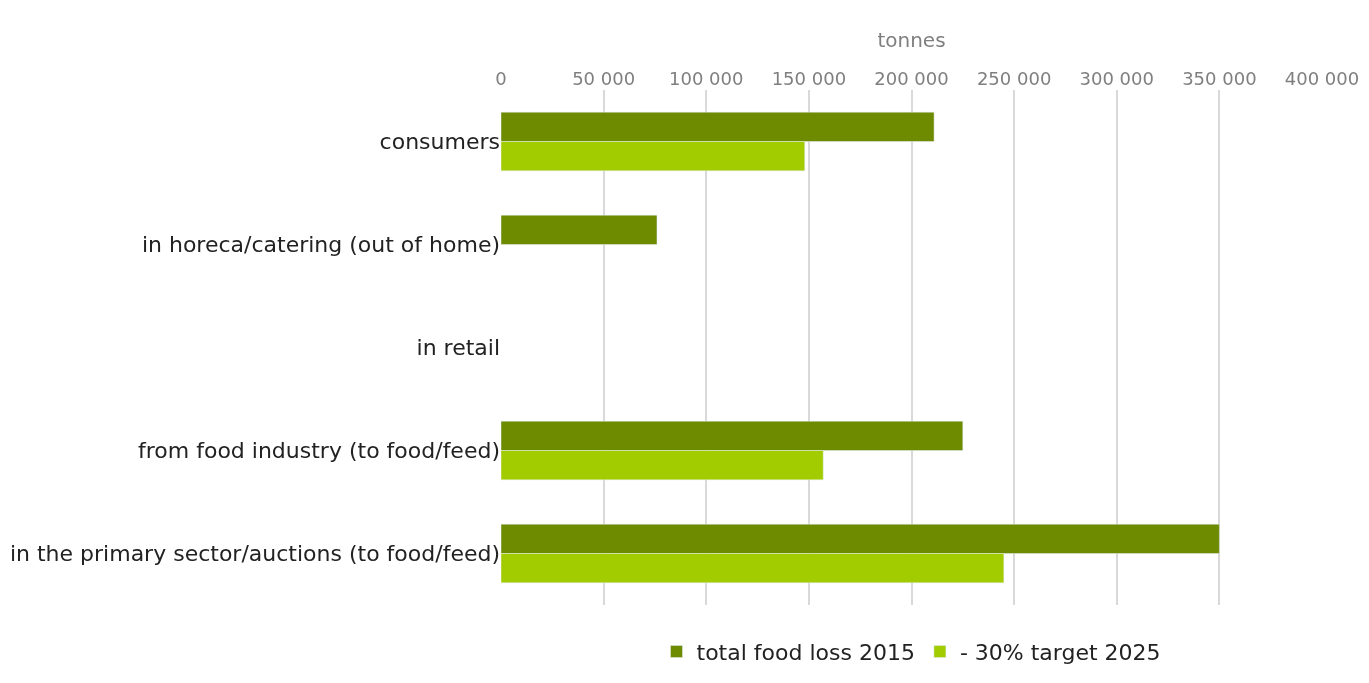 The image size is (1369, 683). What do you see at coordinates (1219, 79) in the screenshot?
I see `x-tick-label: 350 000` at bounding box center [1219, 79].